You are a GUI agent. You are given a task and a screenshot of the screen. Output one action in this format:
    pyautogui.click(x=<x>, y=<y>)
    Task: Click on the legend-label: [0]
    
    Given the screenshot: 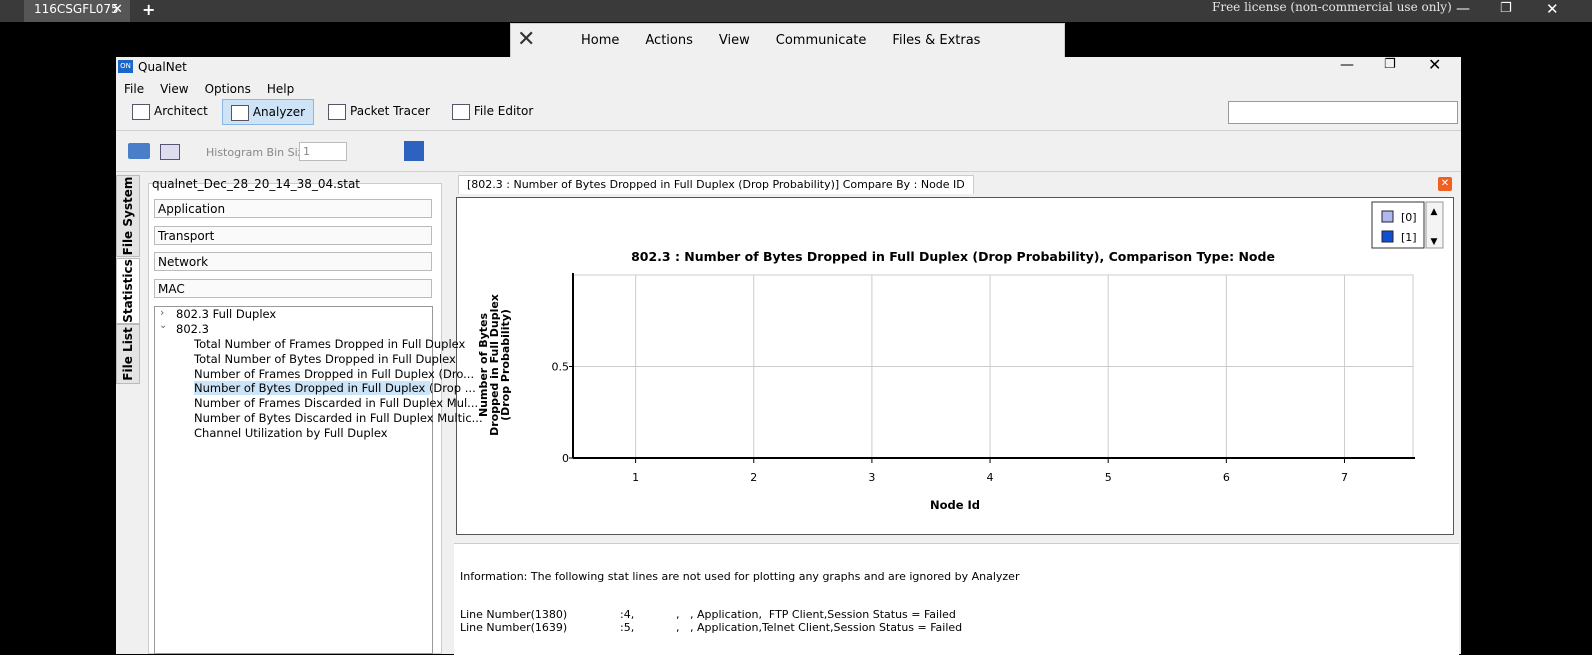 What is the action you would take?
    pyautogui.click(x=1409, y=217)
    